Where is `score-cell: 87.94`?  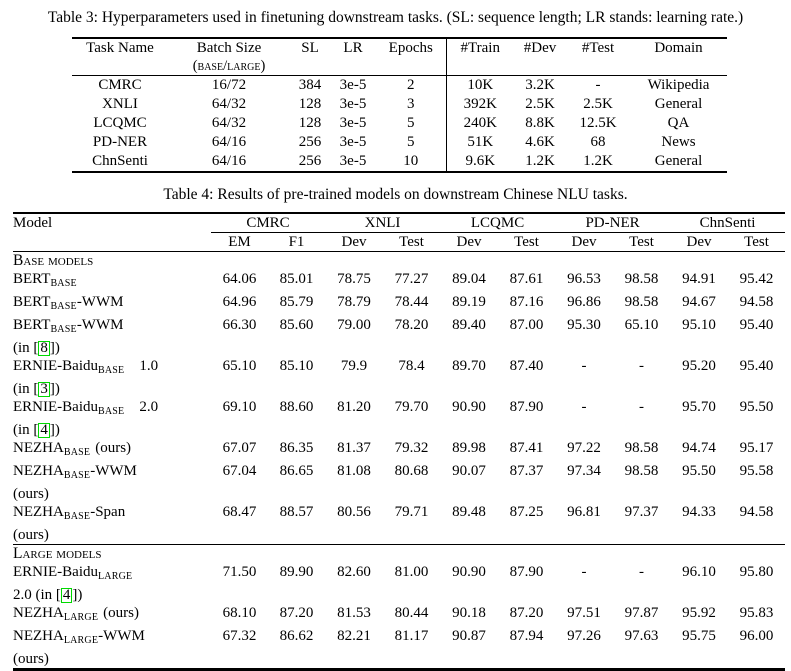
score-cell: 87.94 is located at coordinates (526, 636).